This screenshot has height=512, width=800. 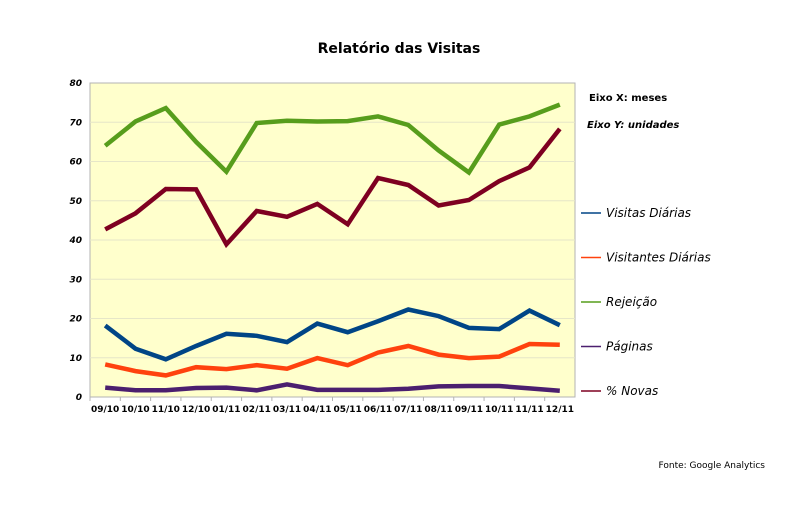 I want to click on x-tick-label: 05/11, so click(x=347, y=410).